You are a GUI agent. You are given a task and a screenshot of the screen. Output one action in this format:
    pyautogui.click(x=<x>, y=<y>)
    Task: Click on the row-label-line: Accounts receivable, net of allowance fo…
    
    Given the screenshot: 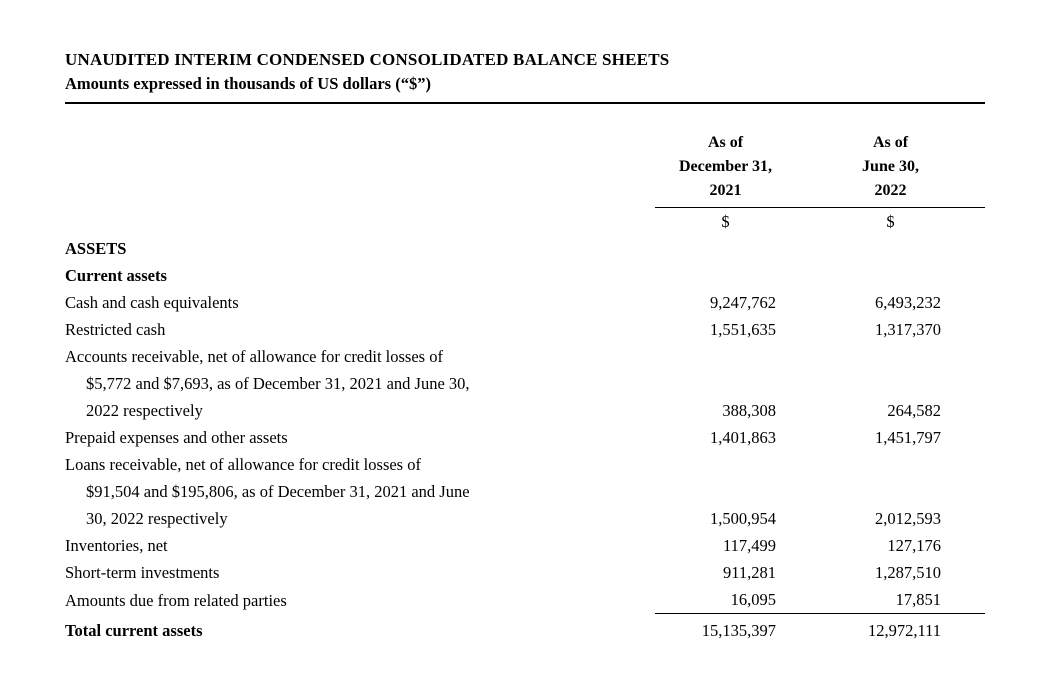 What is the action you would take?
    pyautogui.click(x=254, y=356)
    